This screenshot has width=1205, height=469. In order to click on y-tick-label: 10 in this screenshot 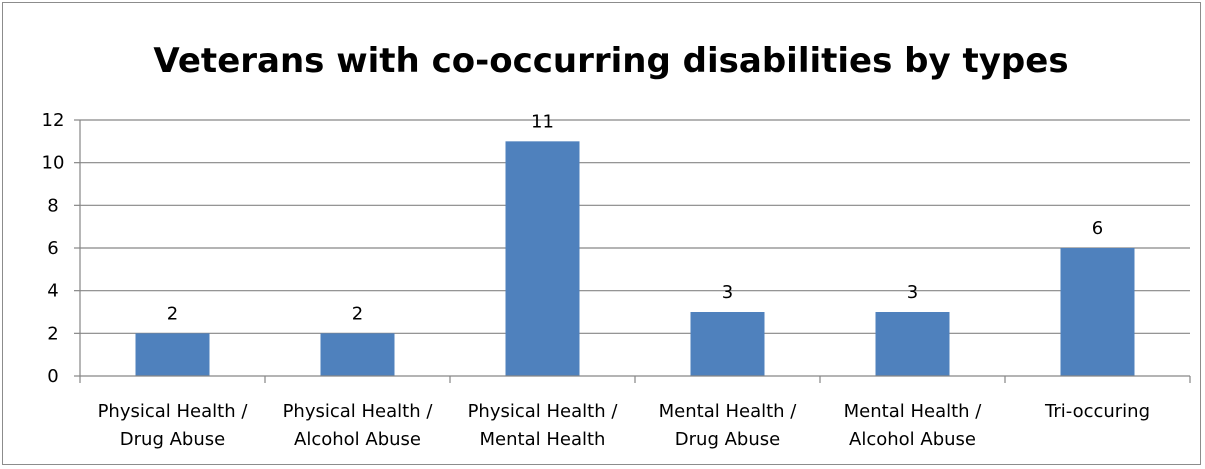, I will do `click(53, 163)`.